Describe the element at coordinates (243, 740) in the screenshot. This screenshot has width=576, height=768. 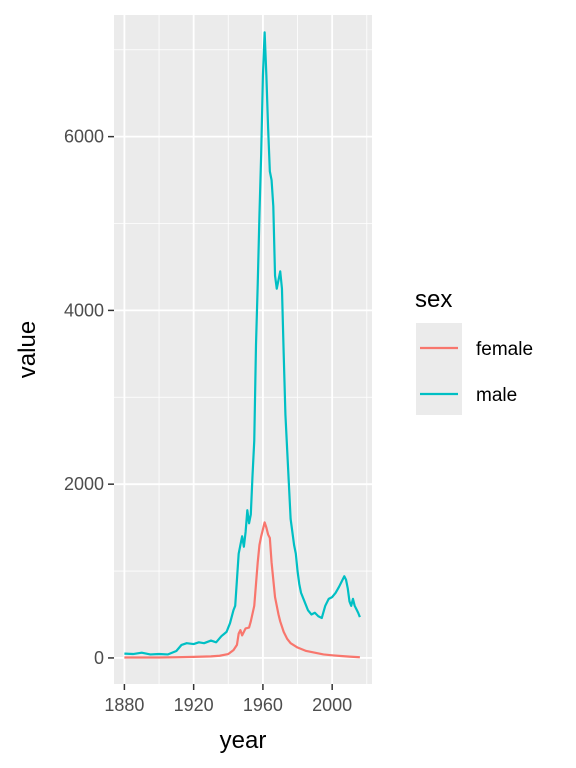
I see `x-axis-title: year` at that location.